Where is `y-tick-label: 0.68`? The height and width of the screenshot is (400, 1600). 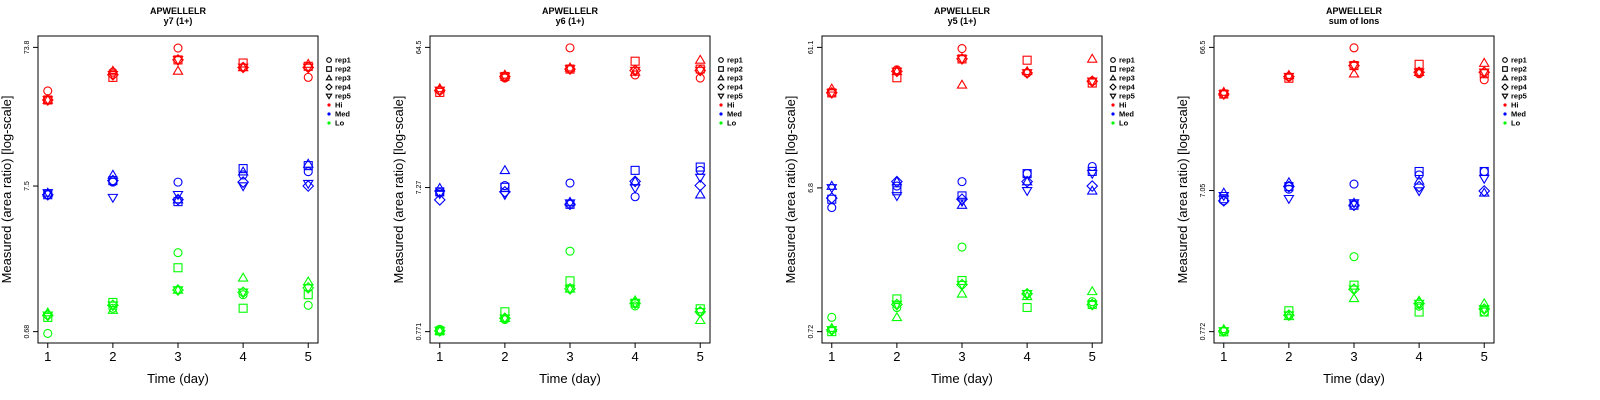 y-tick-label: 0.68 is located at coordinates (27, 332).